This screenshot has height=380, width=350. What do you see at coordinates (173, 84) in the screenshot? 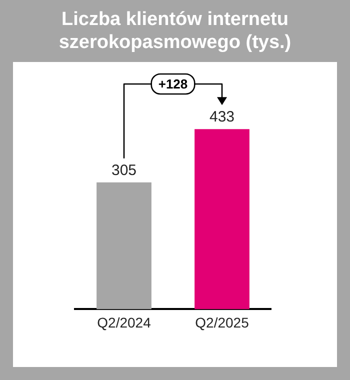
I see `text: +128` at bounding box center [173, 84].